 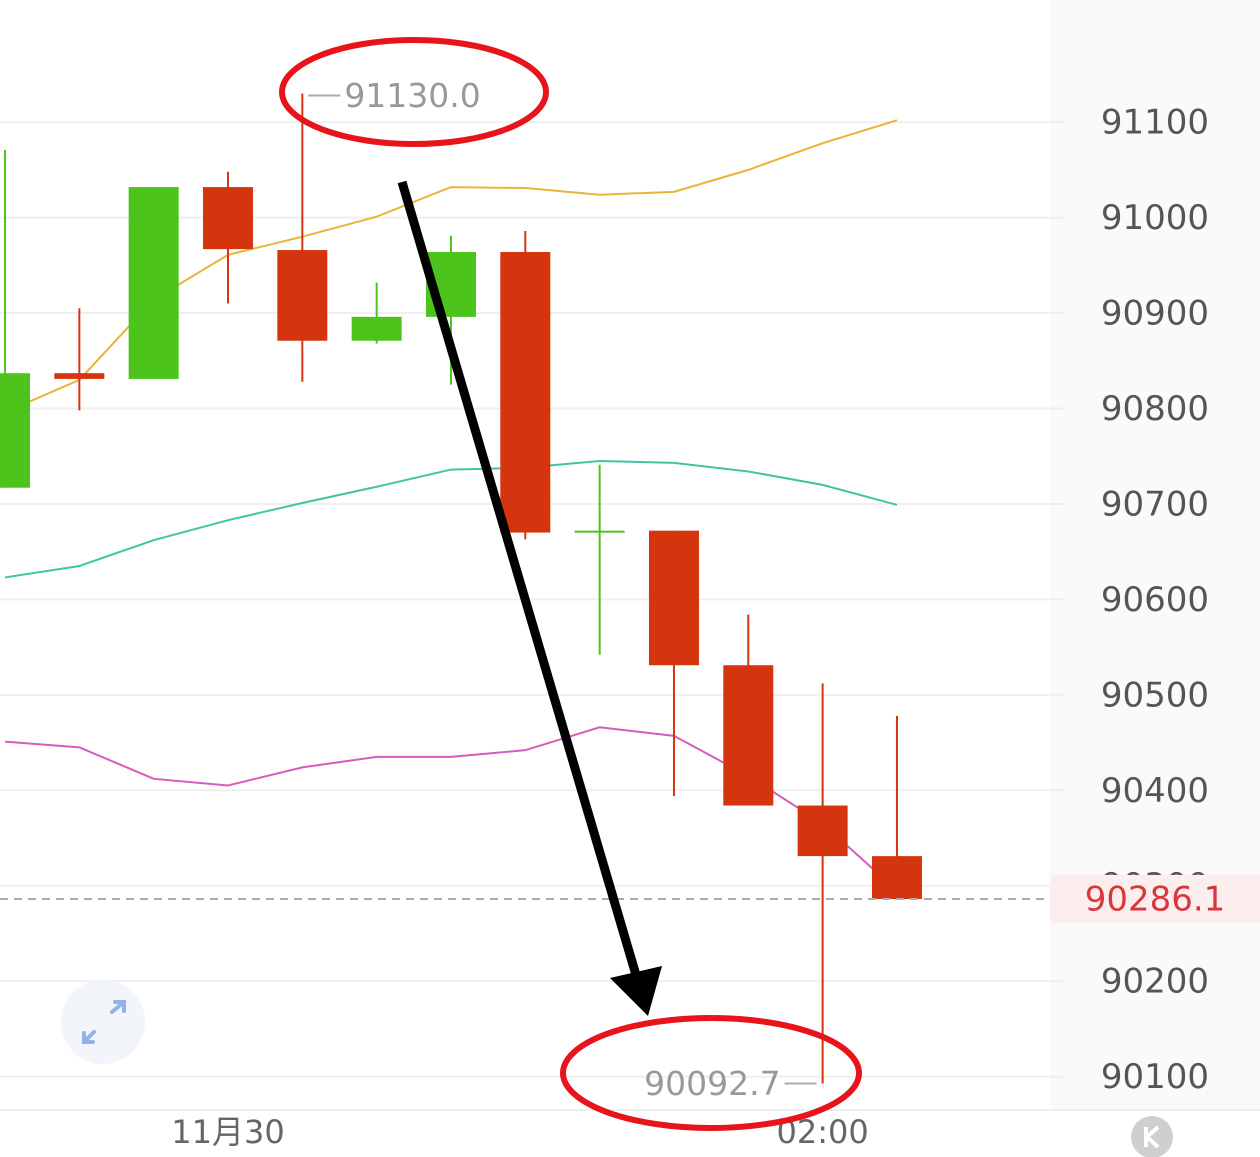 What do you see at coordinates (227, 1132) in the screenshot?
I see `x-tick-label: 11月30` at bounding box center [227, 1132].